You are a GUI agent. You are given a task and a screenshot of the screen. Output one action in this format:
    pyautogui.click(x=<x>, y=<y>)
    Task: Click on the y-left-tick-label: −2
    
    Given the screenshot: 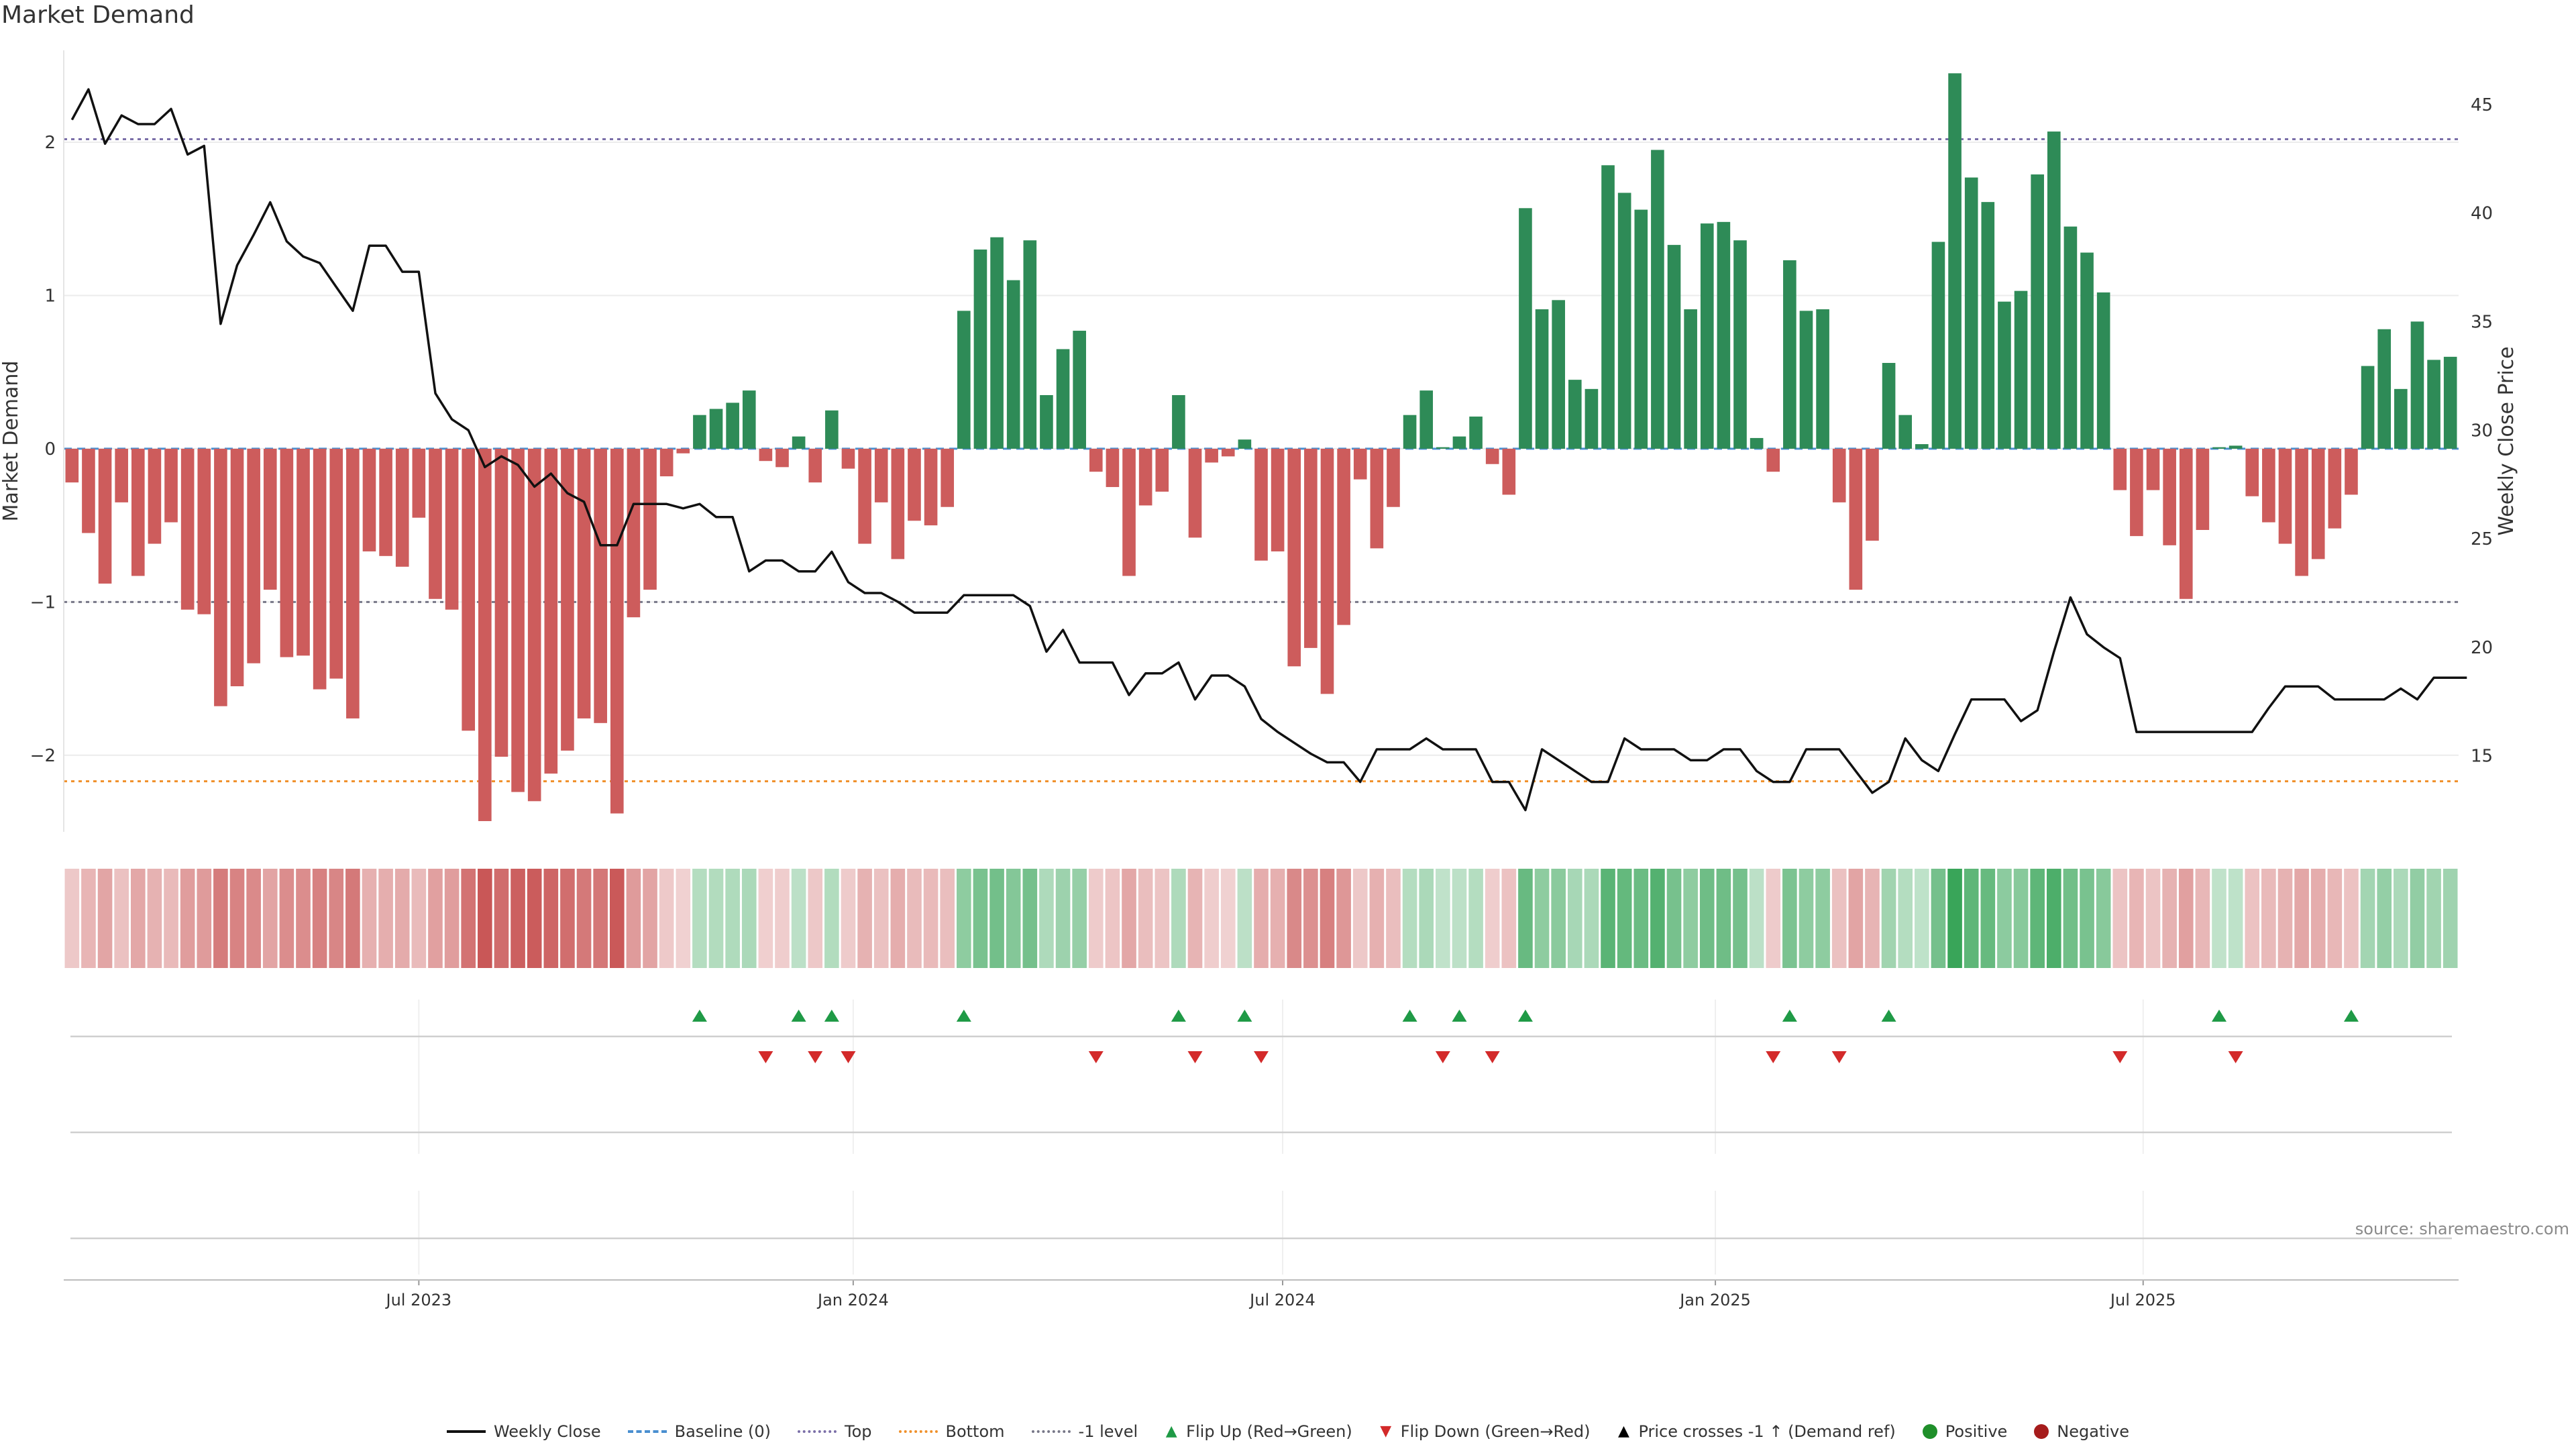 What is the action you would take?
    pyautogui.click(x=43, y=756)
    